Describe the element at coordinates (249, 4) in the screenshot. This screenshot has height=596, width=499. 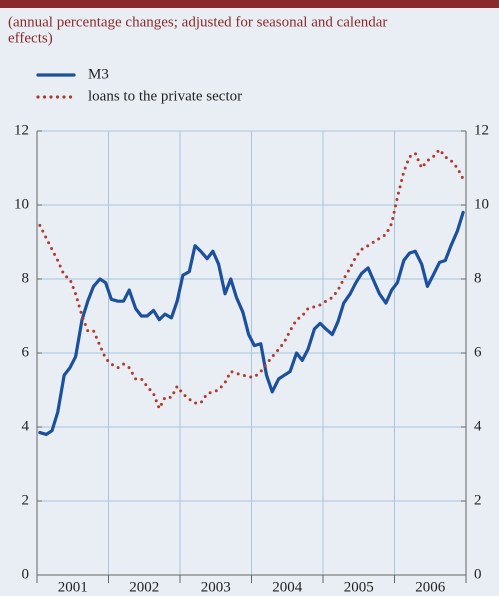
I see `header-band` at that location.